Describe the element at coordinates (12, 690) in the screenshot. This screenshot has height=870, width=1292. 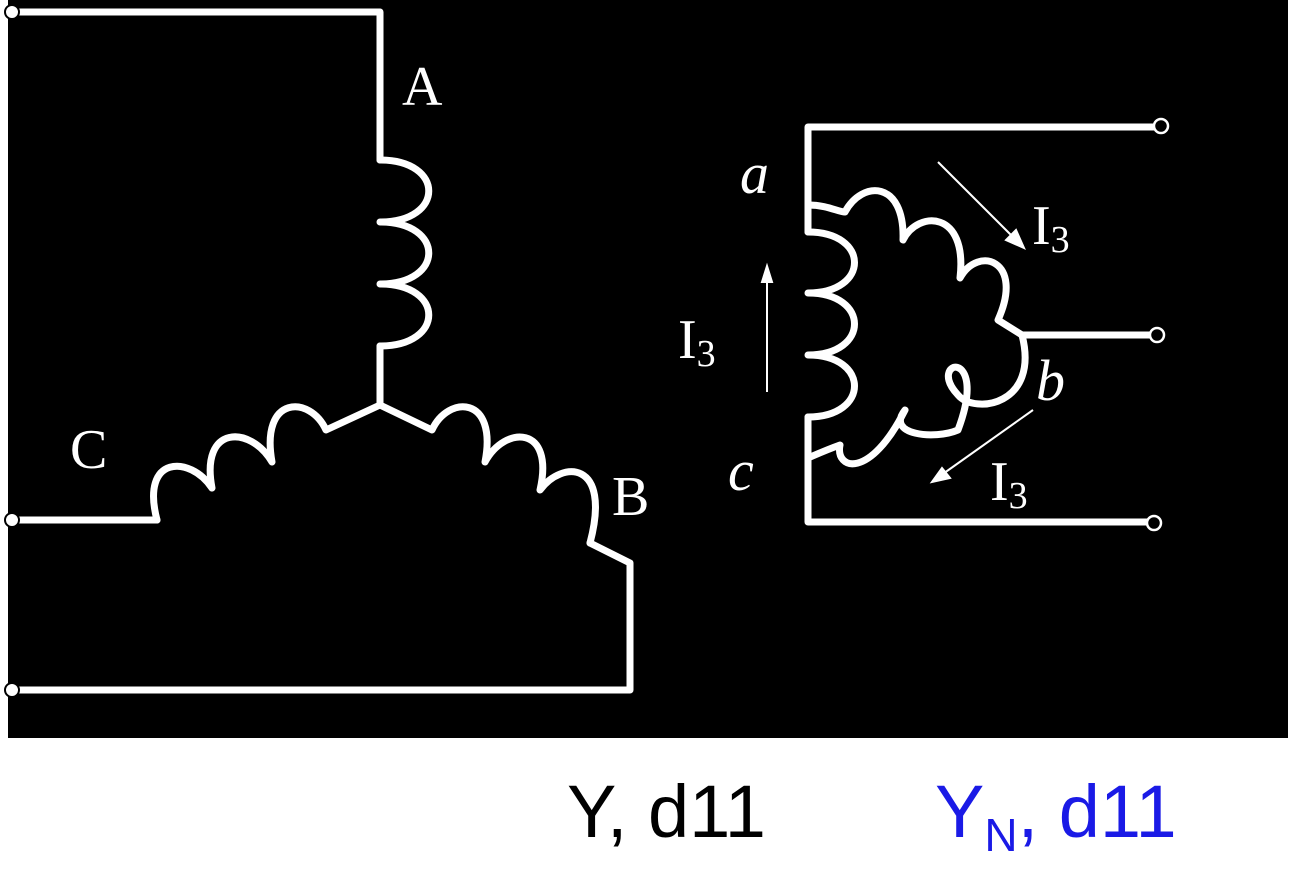
I see `terminal-primary-b` at that location.